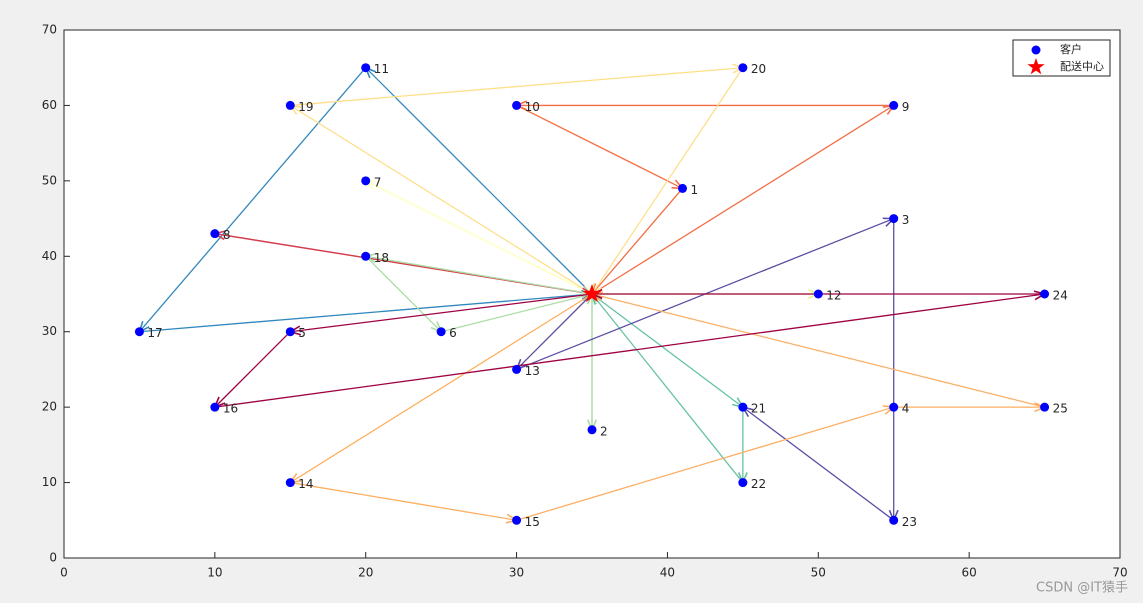 This screenshot has width=1143, height=603. I want to click on customer-label: 9, so click(906, 107).